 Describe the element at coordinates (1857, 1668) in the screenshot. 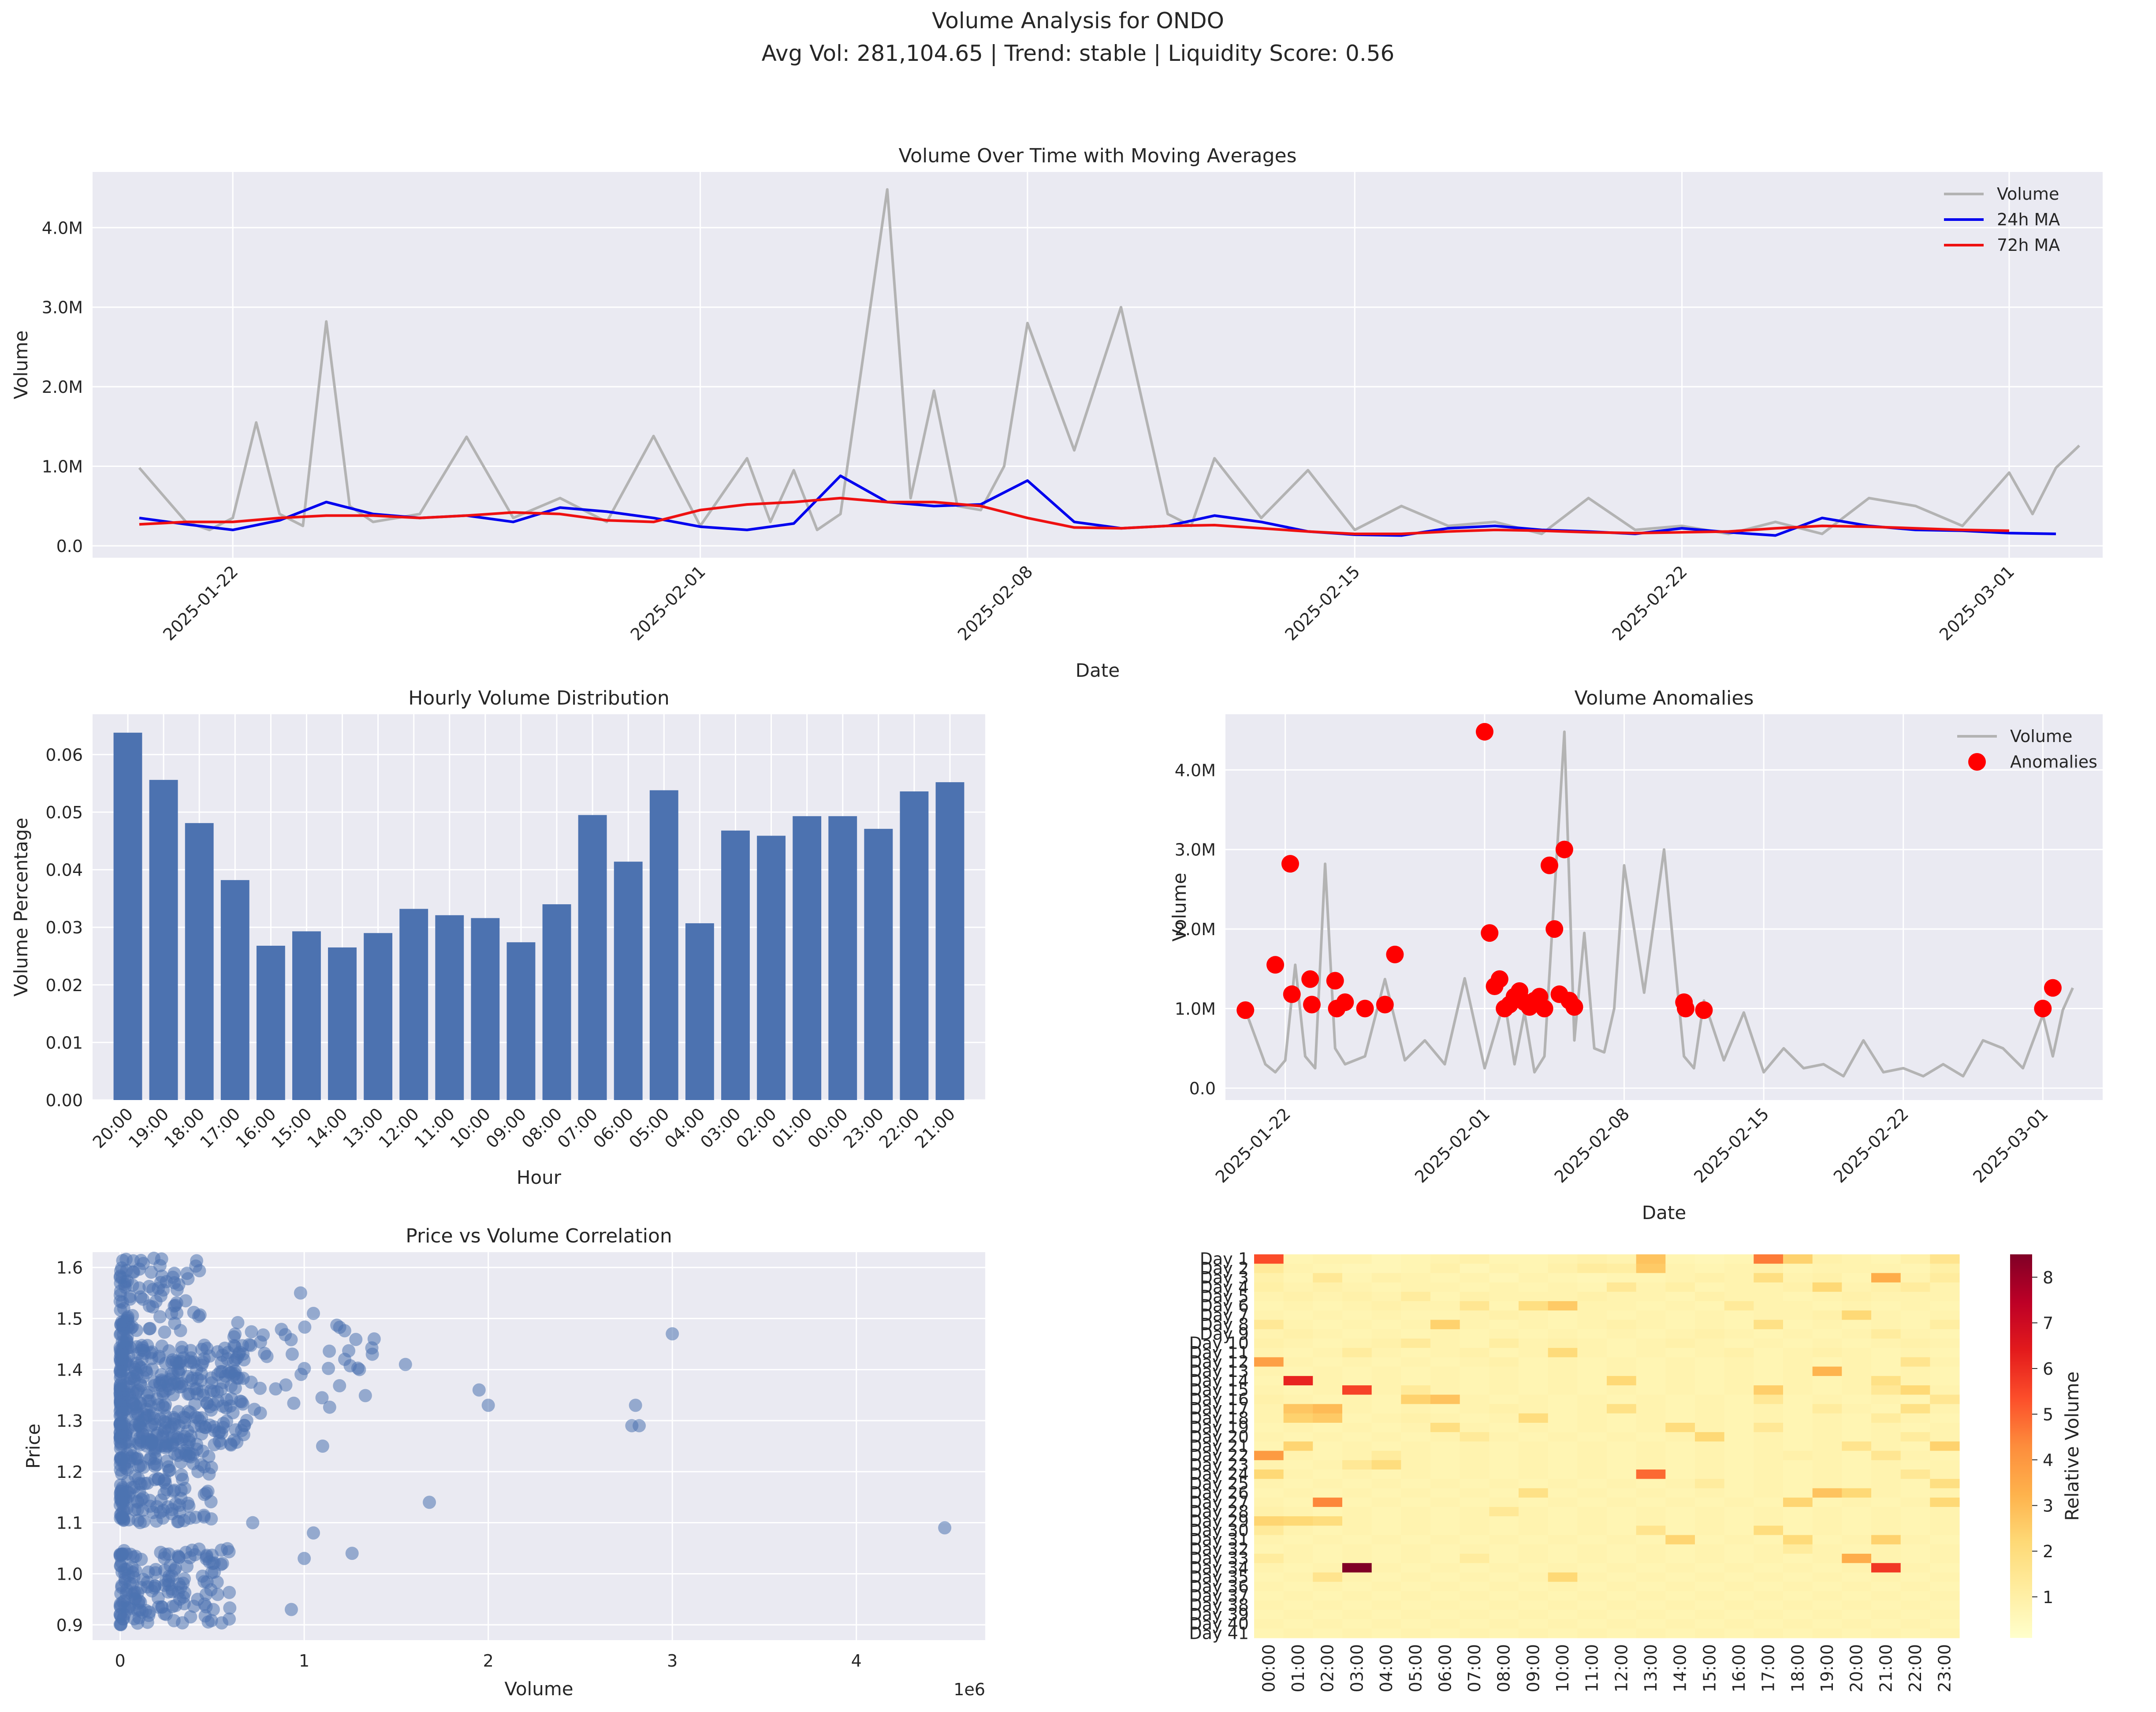

I see `heatmap-col-label: 20:00` at that location.